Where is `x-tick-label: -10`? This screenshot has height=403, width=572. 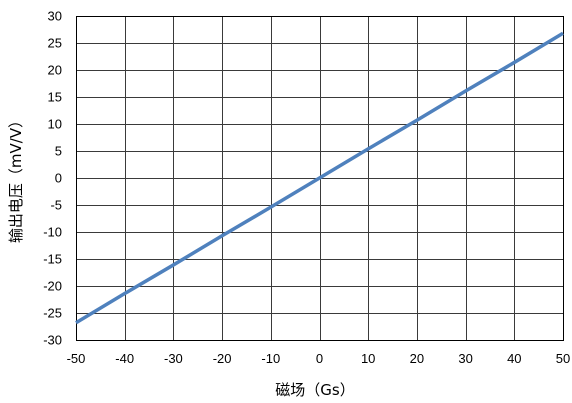 x-tick-label: -10 is located at coordinates (270, 358).